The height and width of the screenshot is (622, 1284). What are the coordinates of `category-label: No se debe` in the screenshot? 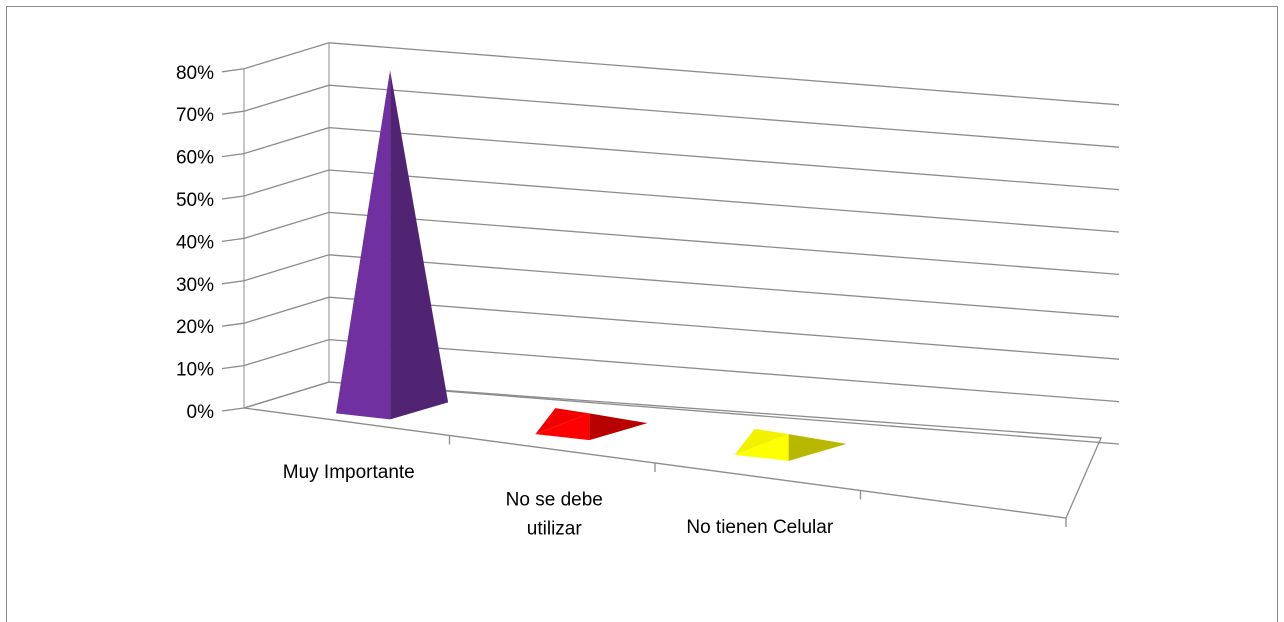 It's located at (554, 499).